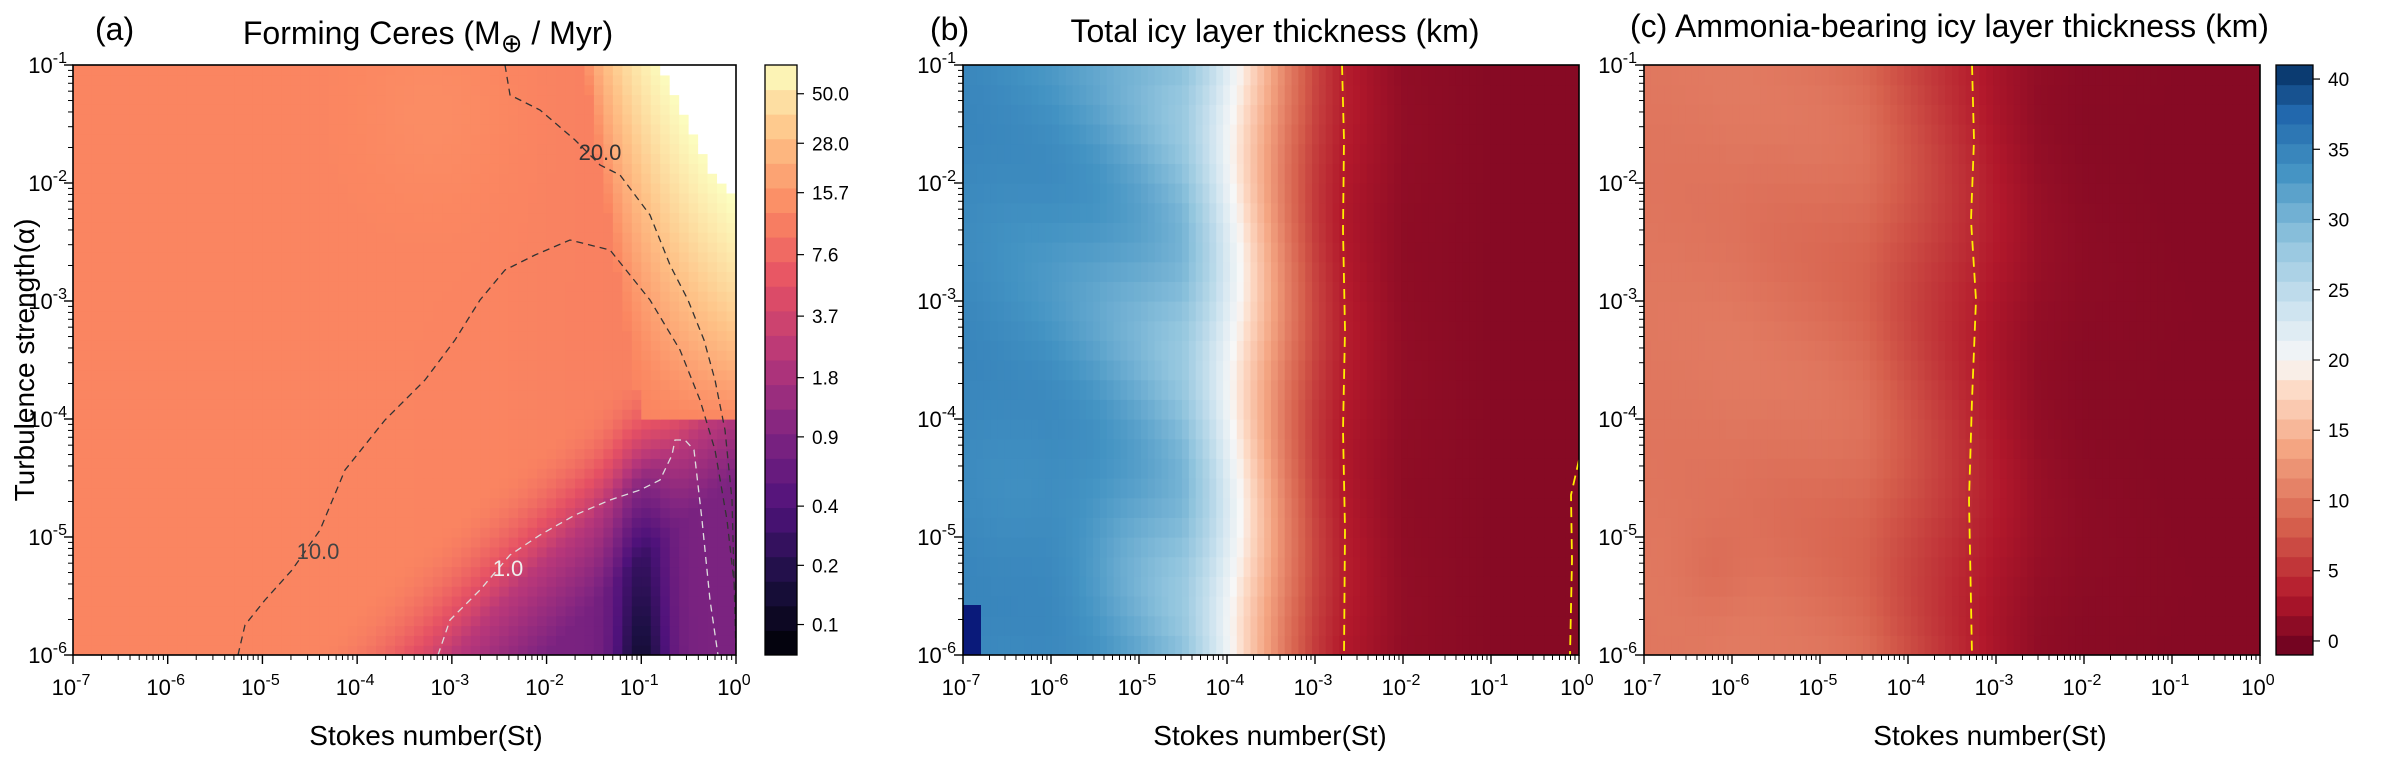  Describe the element at coordinates (781, 200) in the screenshot. I see `colorbar-band` at that location.